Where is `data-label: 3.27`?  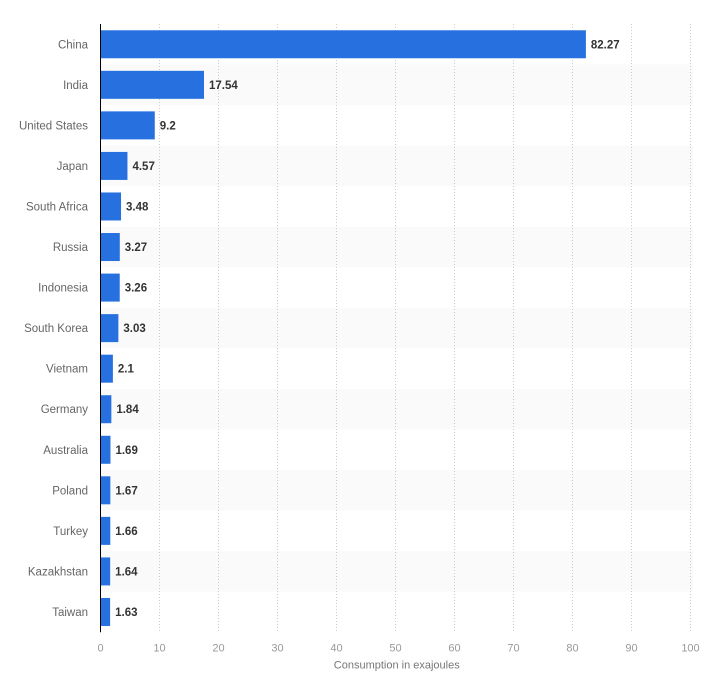
data-label: 3.27 is located at coordinates (136, 248).